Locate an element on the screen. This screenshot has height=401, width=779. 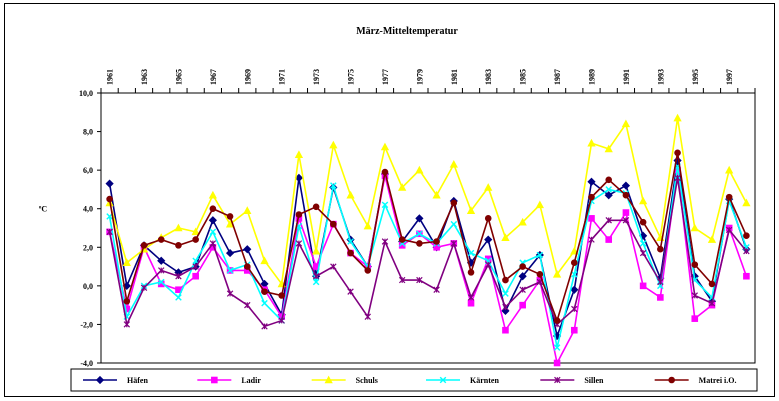
x-tick-label: 1975 is located at coordinates (351, 77).